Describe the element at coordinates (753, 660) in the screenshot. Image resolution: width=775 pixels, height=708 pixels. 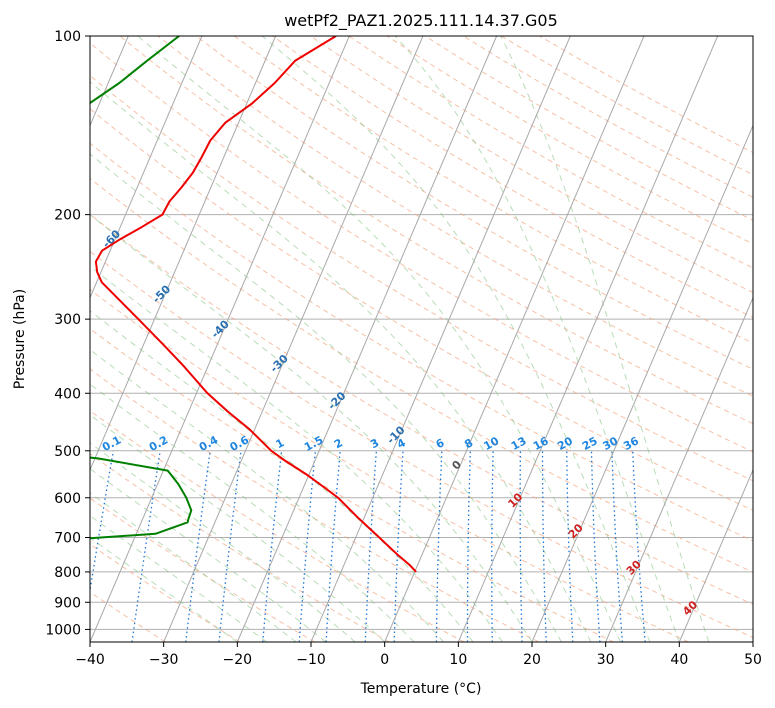
I see `x-tick-label: 50` at that location.